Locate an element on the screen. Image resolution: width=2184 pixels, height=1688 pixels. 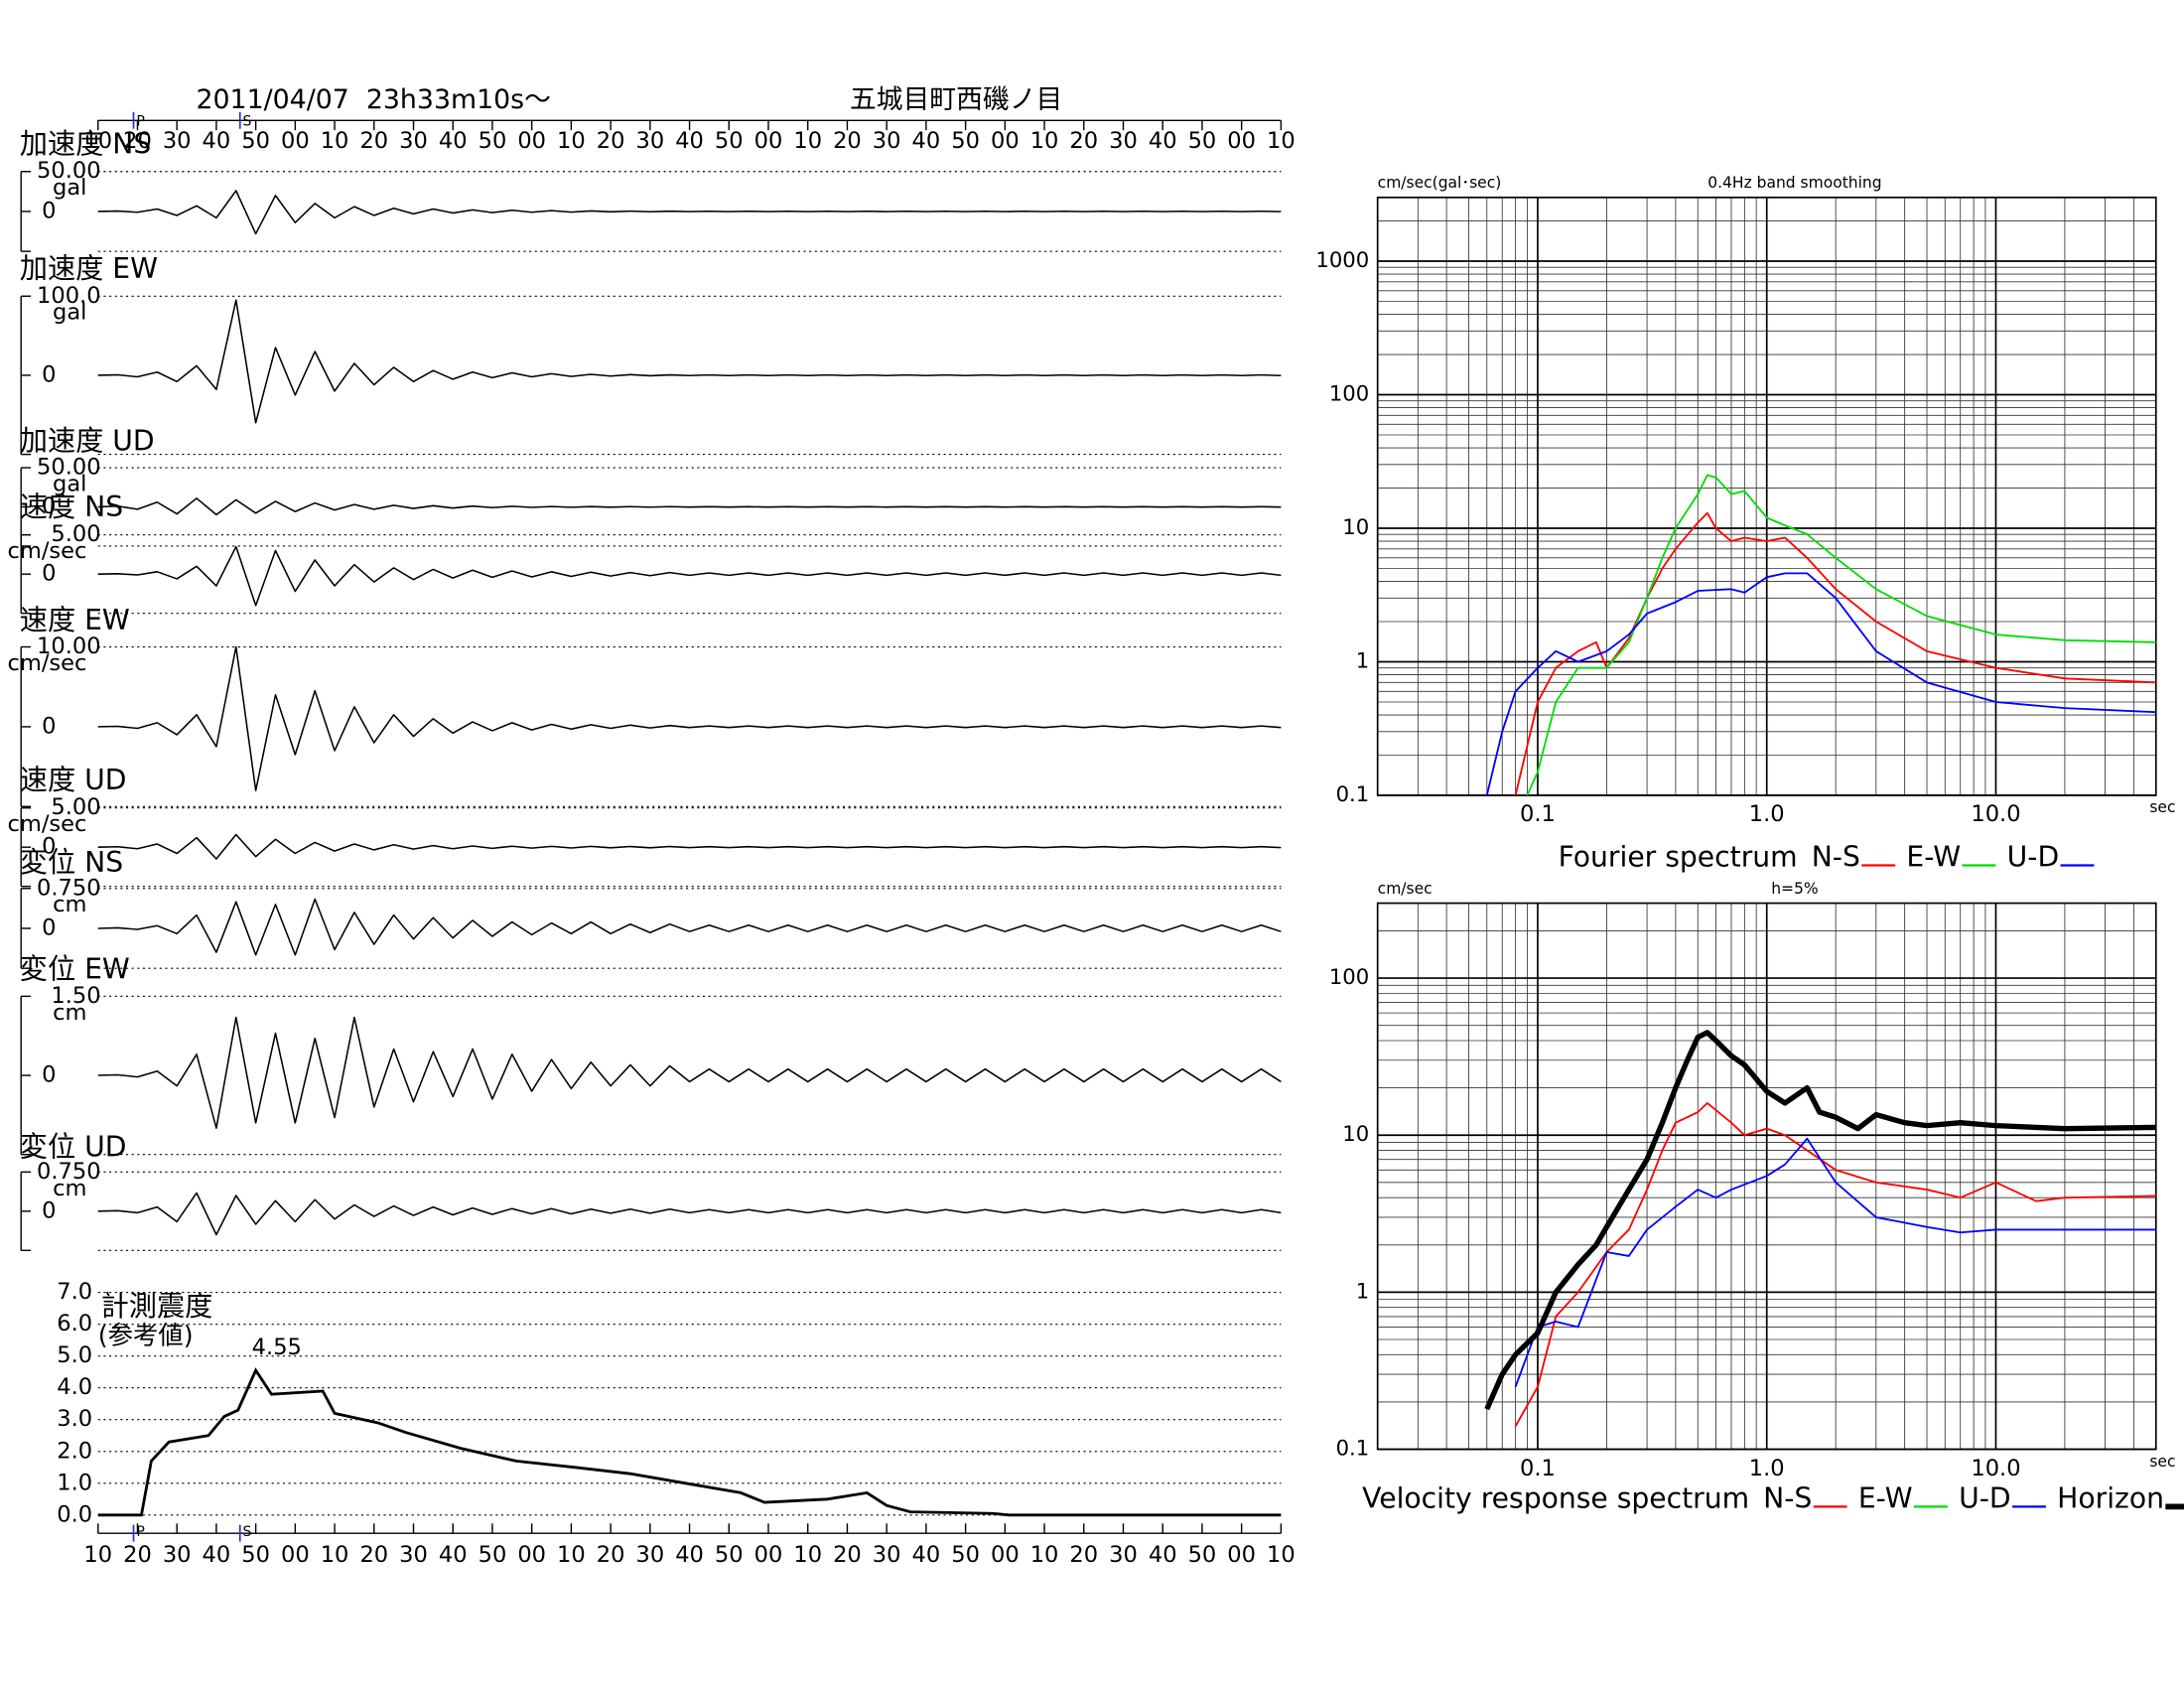
y-tick-label: 7.0 is located at coordinates (74, 1292).